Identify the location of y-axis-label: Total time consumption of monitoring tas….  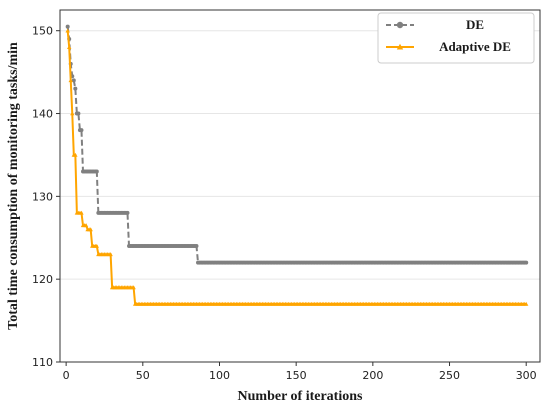
(13, 186).